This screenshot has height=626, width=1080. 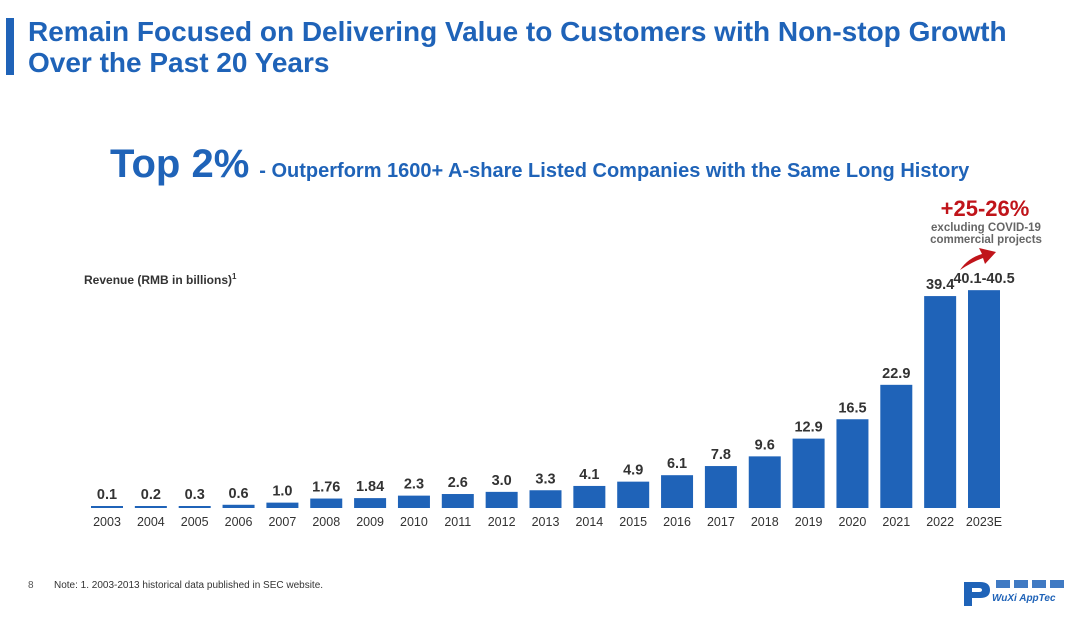 What do you see at coordinates (677, 522) in the screenshot?
I see `tick-label-2016: 2016` at bounding box center [677, 522].